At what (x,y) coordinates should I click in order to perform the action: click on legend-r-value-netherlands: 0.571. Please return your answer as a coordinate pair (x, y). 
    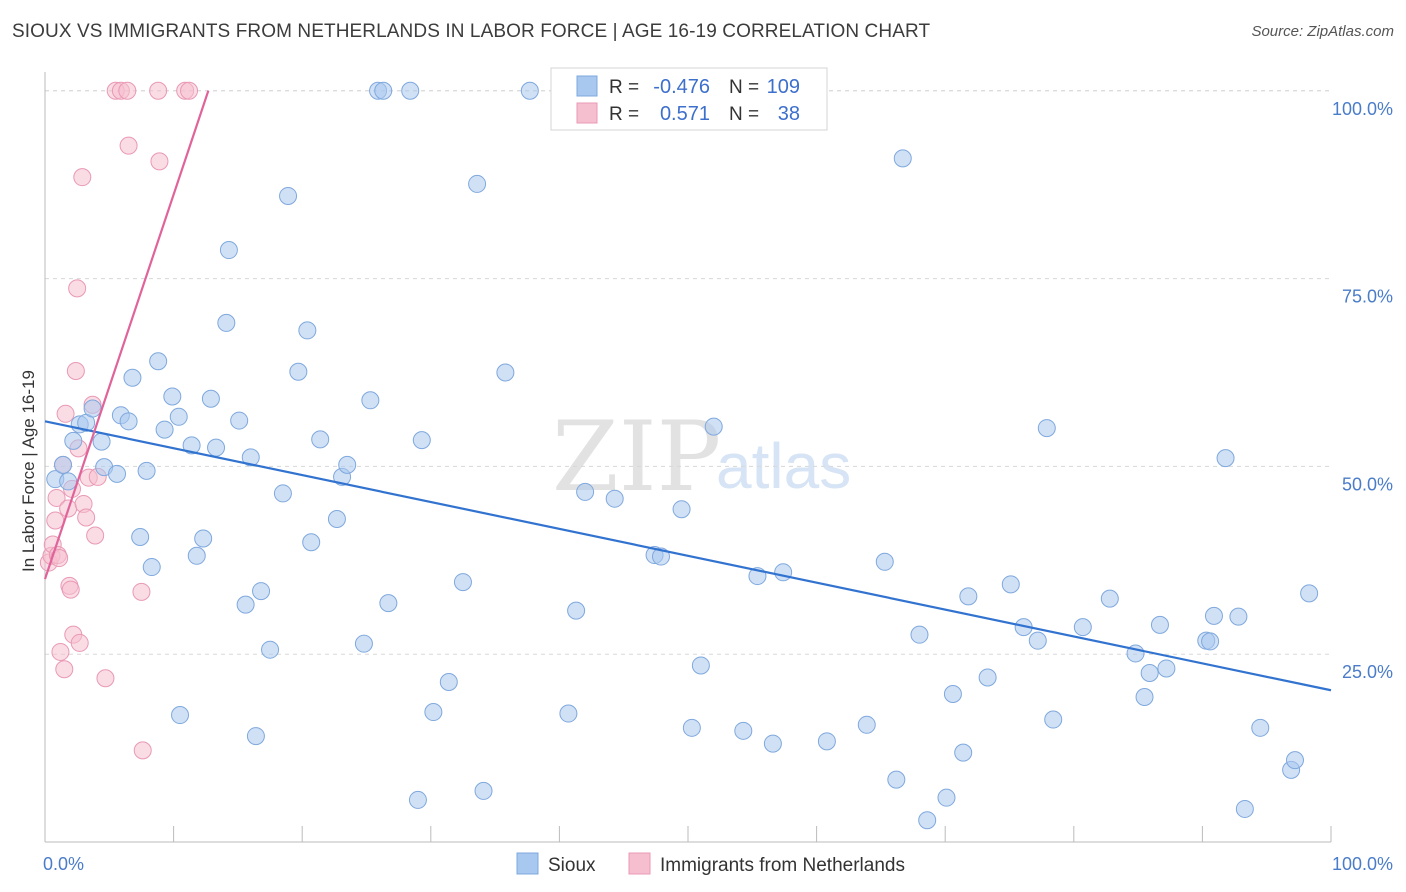
    Looking at the image, I should click on (685, 114).